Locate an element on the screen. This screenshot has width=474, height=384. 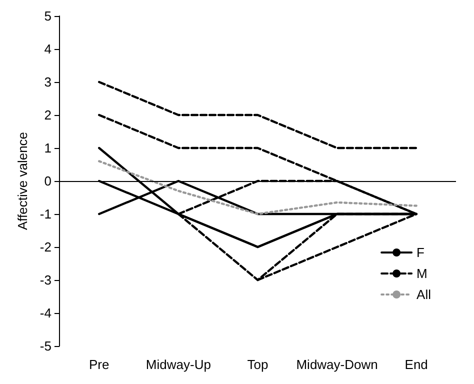
y-tick-label: 0 is located at coordinates (48, 181).